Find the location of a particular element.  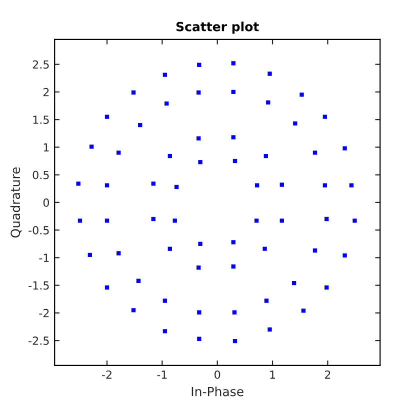

y-axis-title: Quadrature is located at coordinates (16, 202).